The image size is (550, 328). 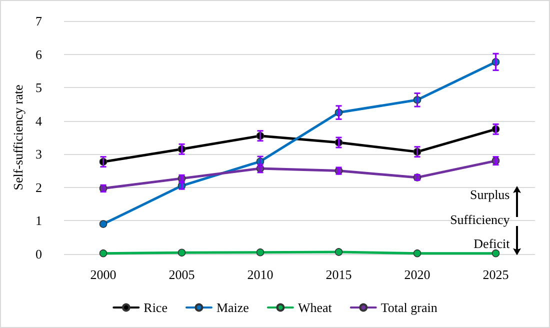 What do you see at coordinates (39, 187) in the screenshot?
I see `y-tick-label: 2` at bounding box center [39, 187].